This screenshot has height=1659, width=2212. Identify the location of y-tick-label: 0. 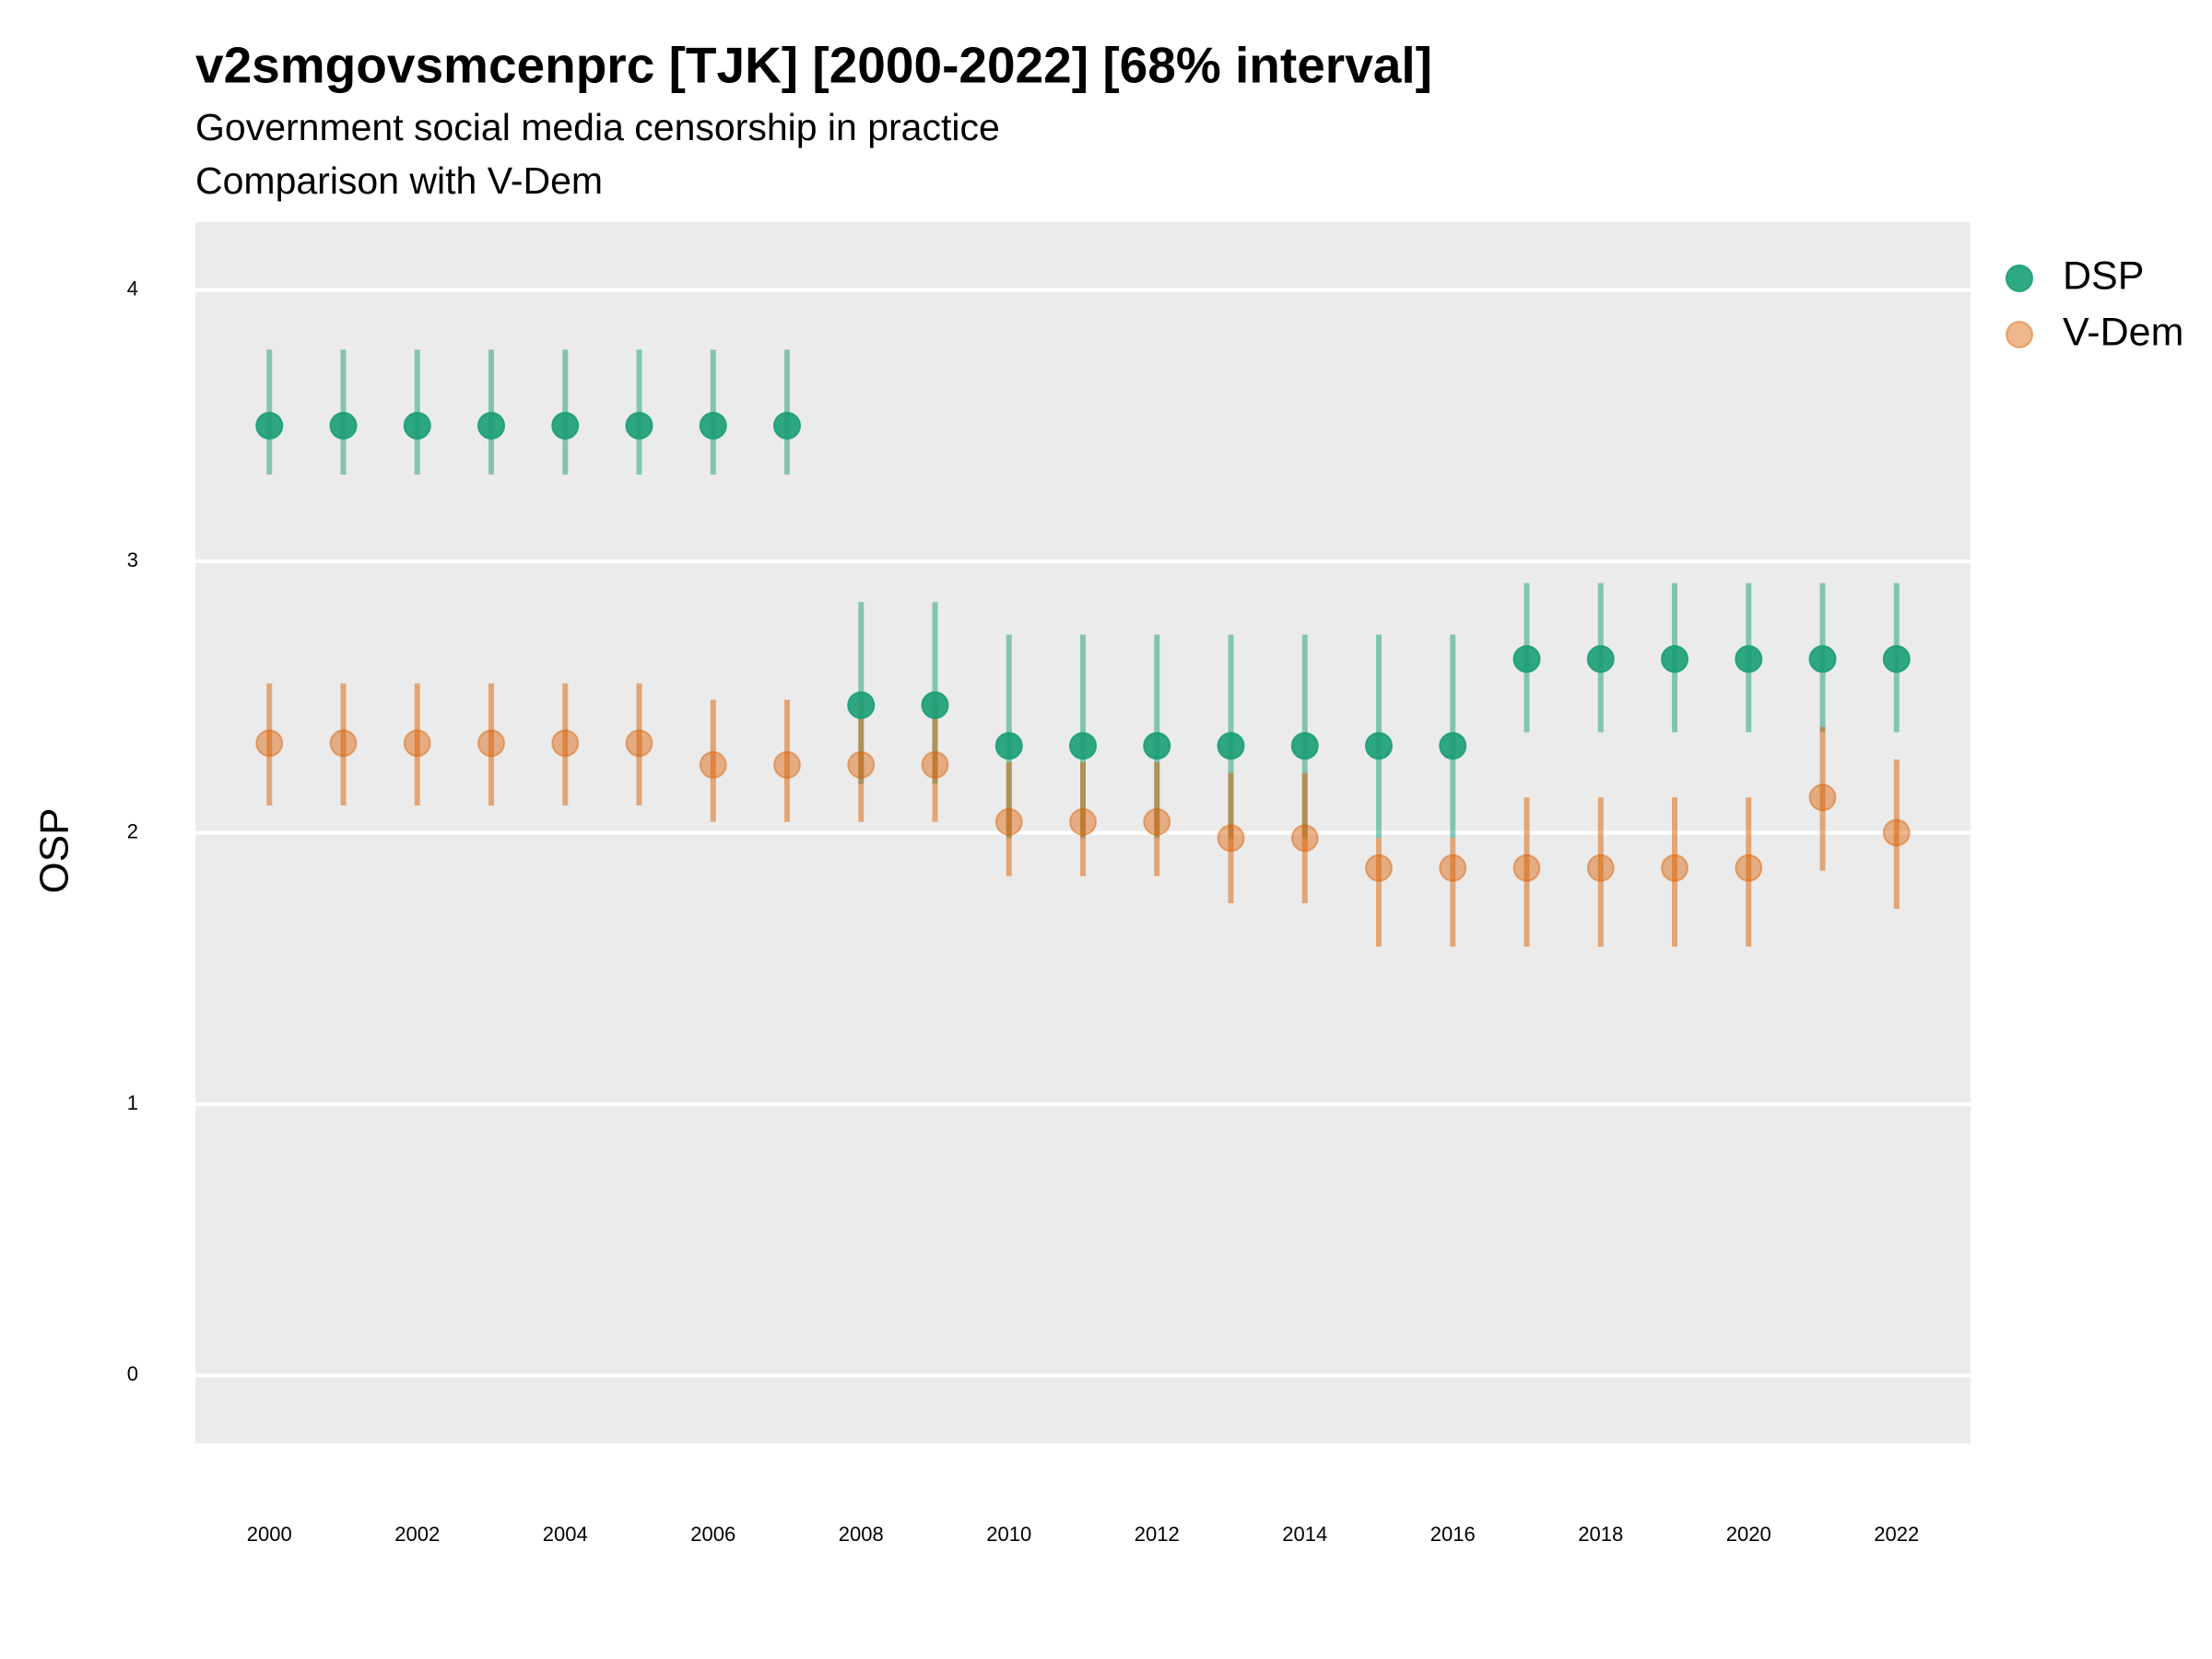
(132, 1373).